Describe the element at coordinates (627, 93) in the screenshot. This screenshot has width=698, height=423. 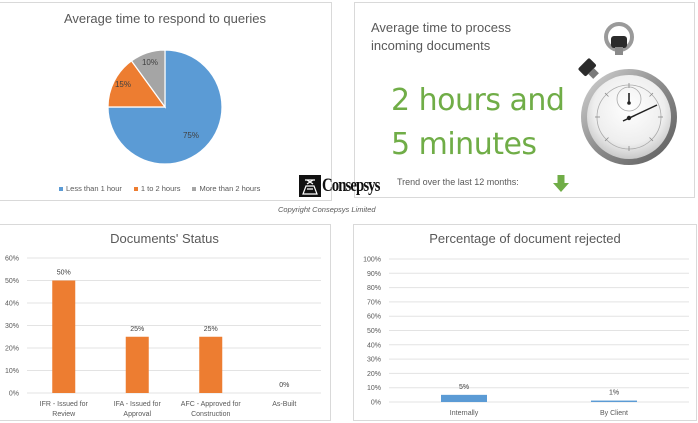
I see `stopwatch-icon` at that location.